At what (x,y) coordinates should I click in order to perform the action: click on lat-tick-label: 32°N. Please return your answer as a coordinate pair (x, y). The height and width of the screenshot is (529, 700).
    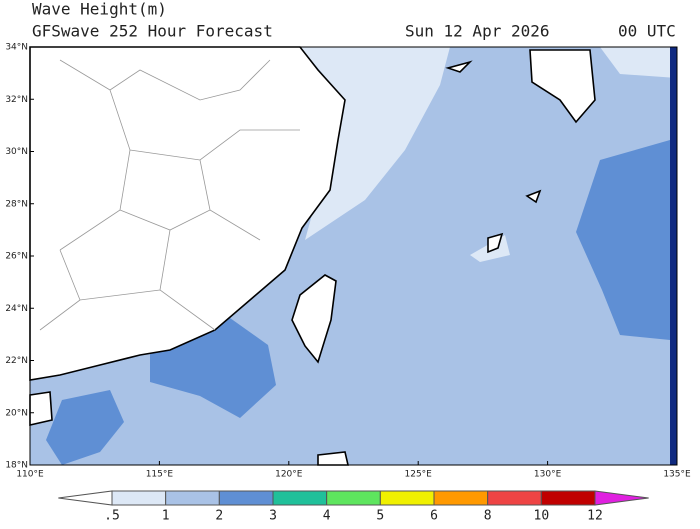
    Looking at the image, I should click on (16, 100).